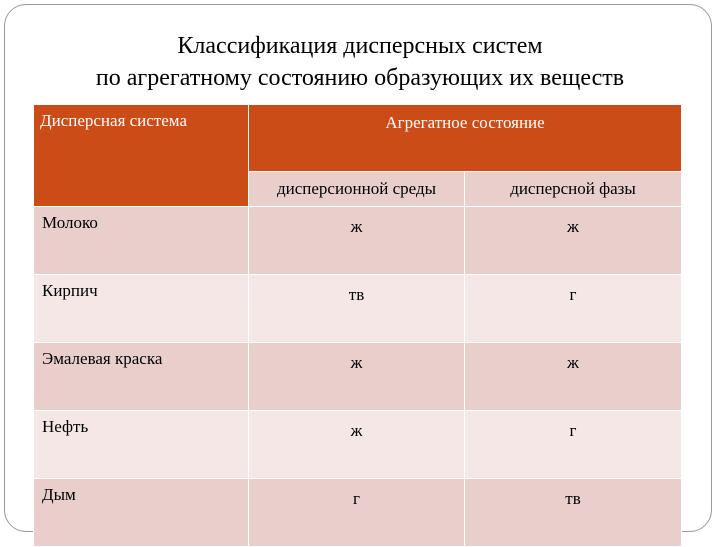 The width and height of the screenshot is (720, 547). I want to click on subheader-phase: дисперсной фазы, so click(573, 189).